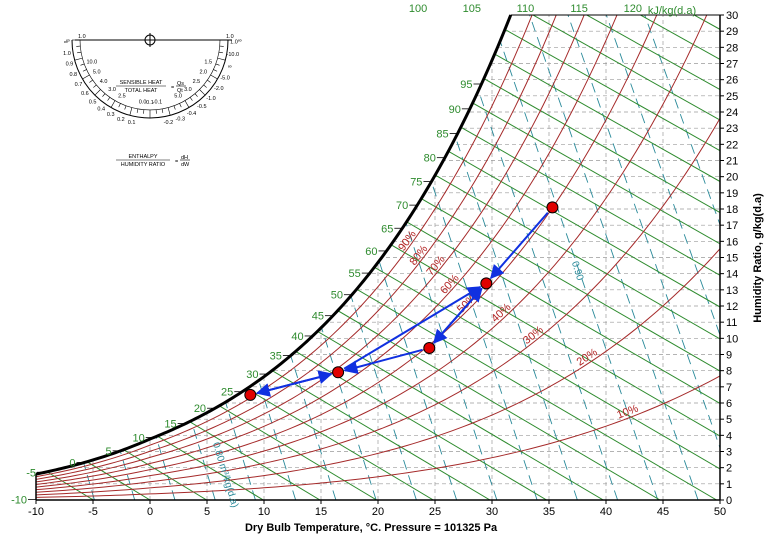  What do you see at coordinates (732, 65) in the screenshot?
I see `y-tick-label: 27` at bounding box center [732, 65].